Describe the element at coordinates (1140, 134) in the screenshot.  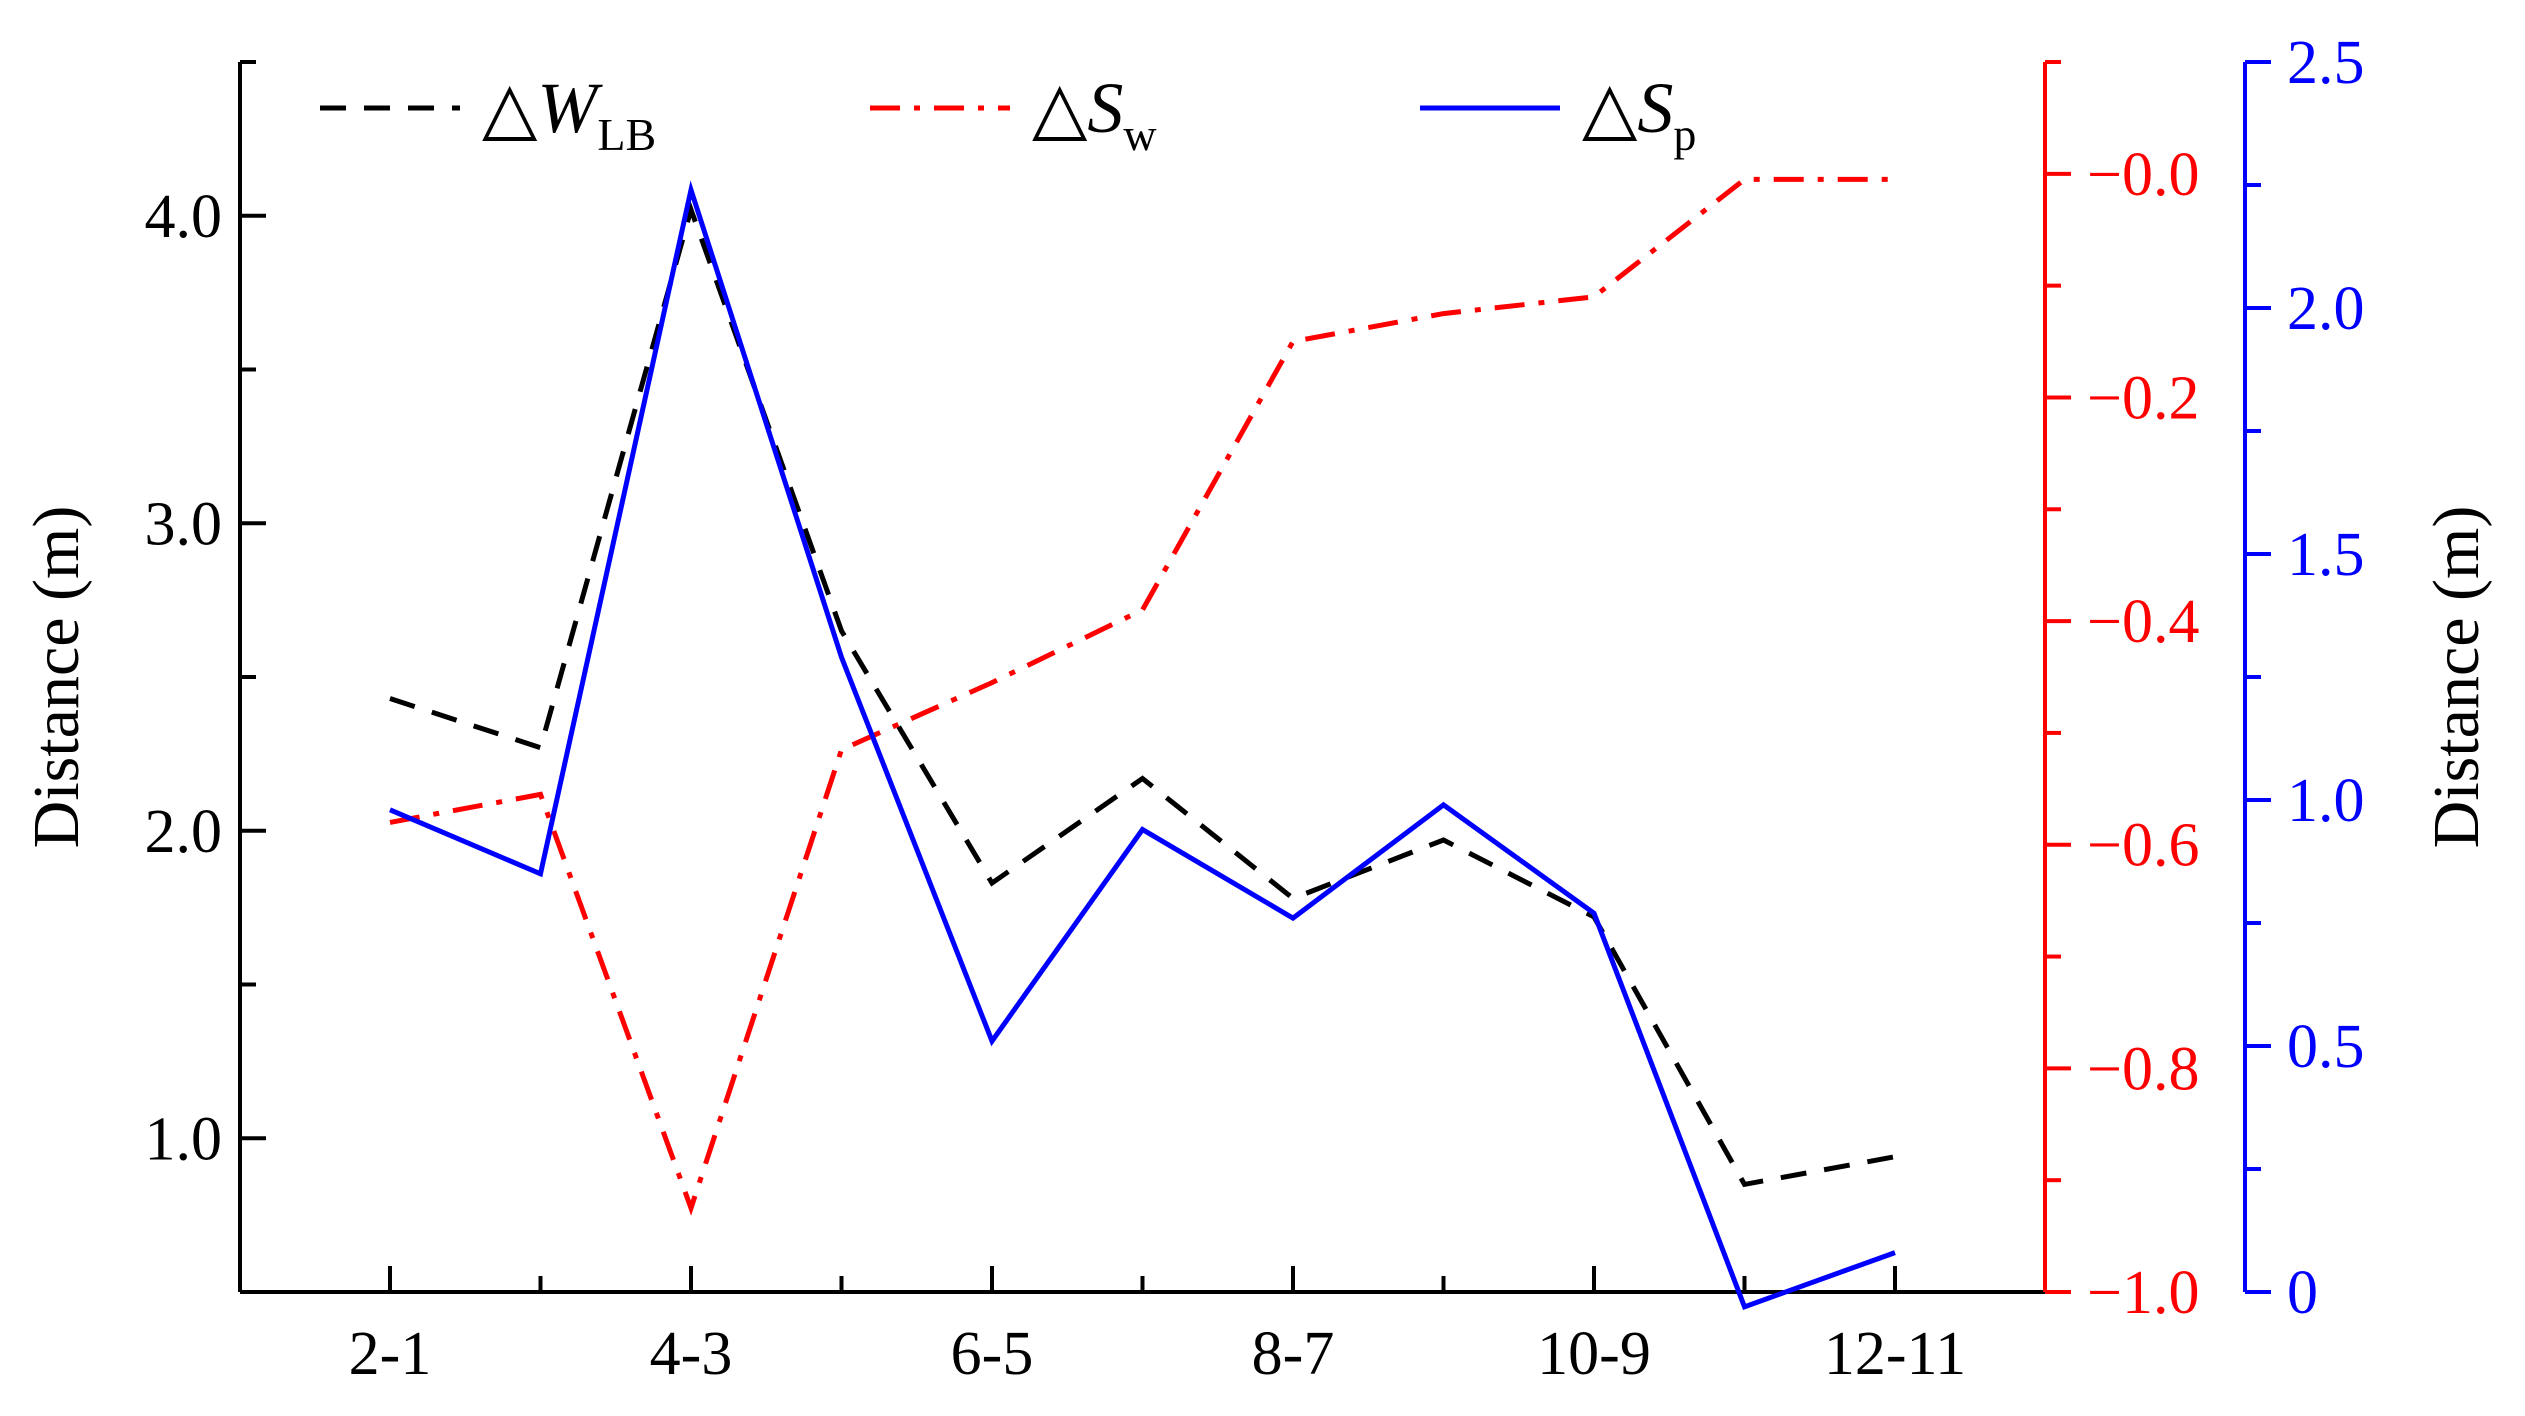
I see `legend-label-sub: w` at that location.